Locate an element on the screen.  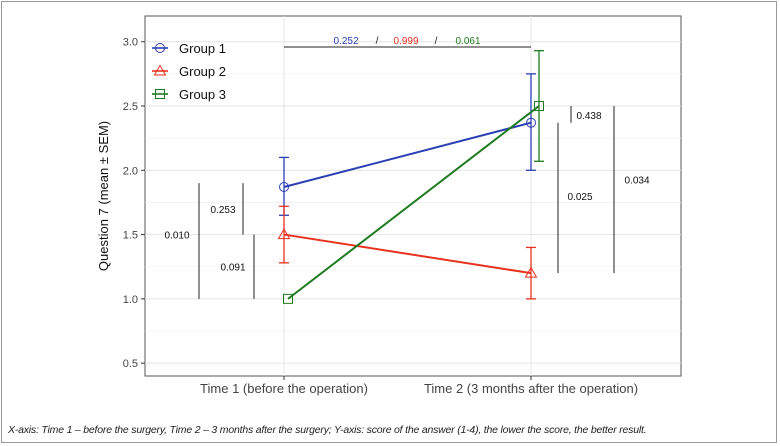
y-tick-label: 2.0 is located at coordinates (130, 171).